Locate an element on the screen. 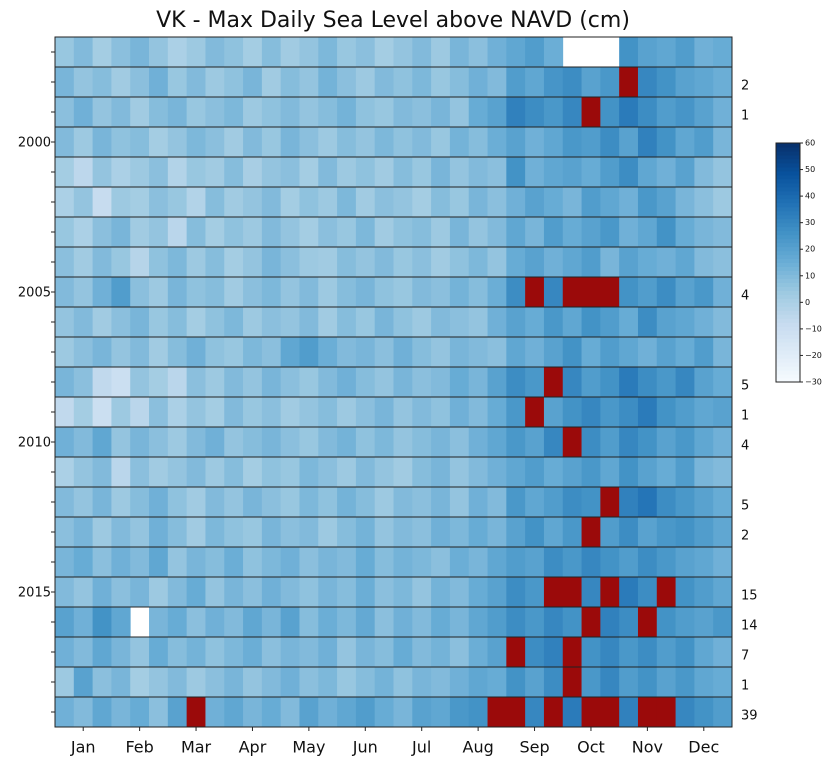 The image size is (831, 762). y-tick-label: 2005 is located at coordinates (34, 293).